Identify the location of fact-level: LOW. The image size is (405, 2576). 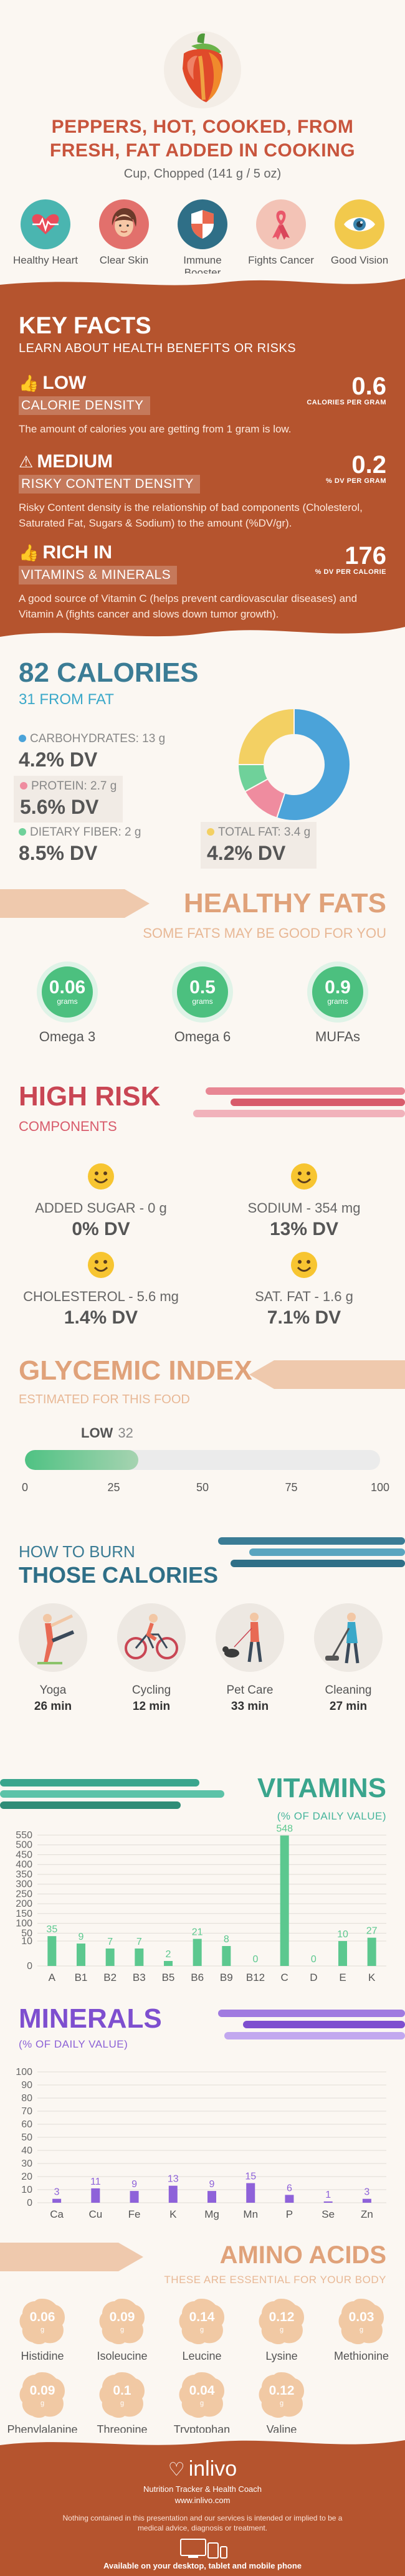
(64, 383).